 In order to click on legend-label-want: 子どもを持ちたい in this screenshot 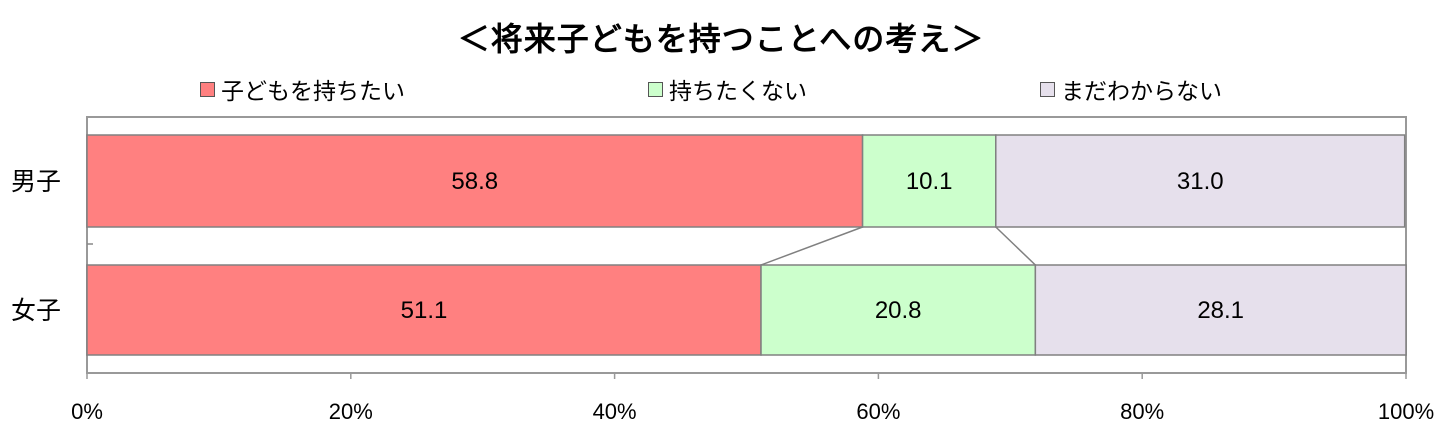, I will do `click(313, 92)`.